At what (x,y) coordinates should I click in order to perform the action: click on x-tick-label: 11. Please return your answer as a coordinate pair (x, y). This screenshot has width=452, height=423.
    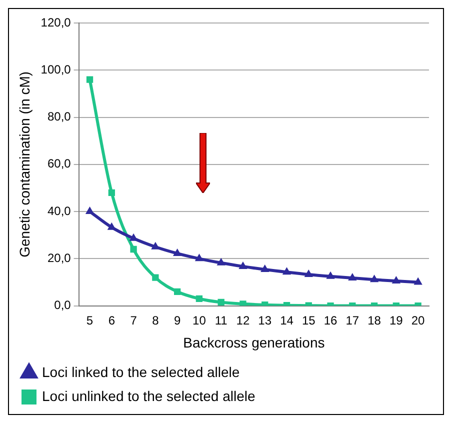
    Looking at the image, I should click on (221, 320).